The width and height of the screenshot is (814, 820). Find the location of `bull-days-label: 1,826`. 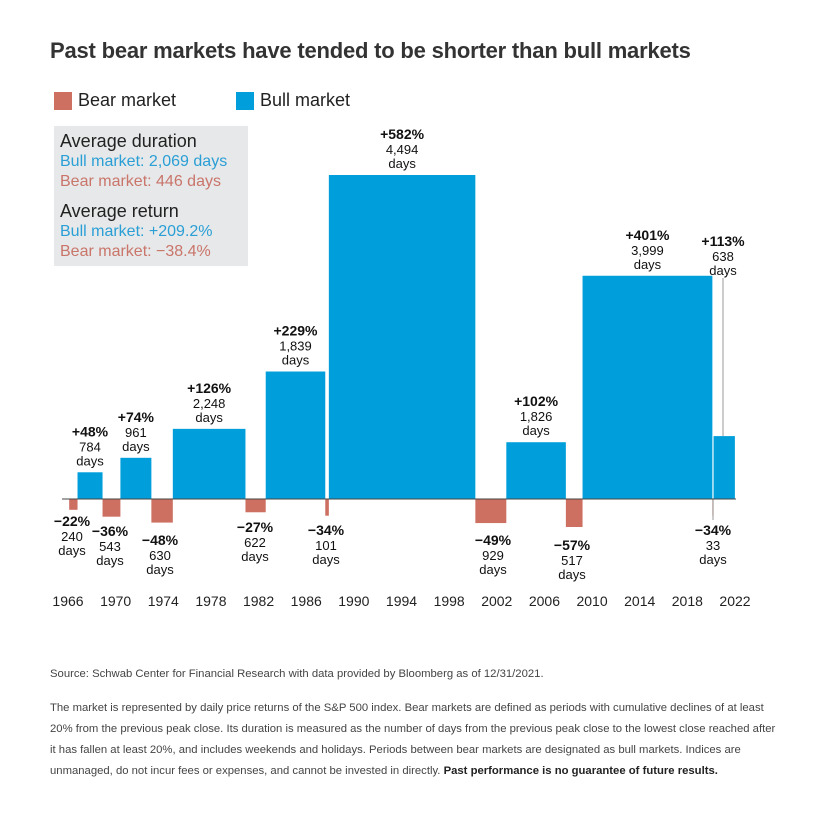

bull-days-label: 1,826 is located at coordinates (536, 416).